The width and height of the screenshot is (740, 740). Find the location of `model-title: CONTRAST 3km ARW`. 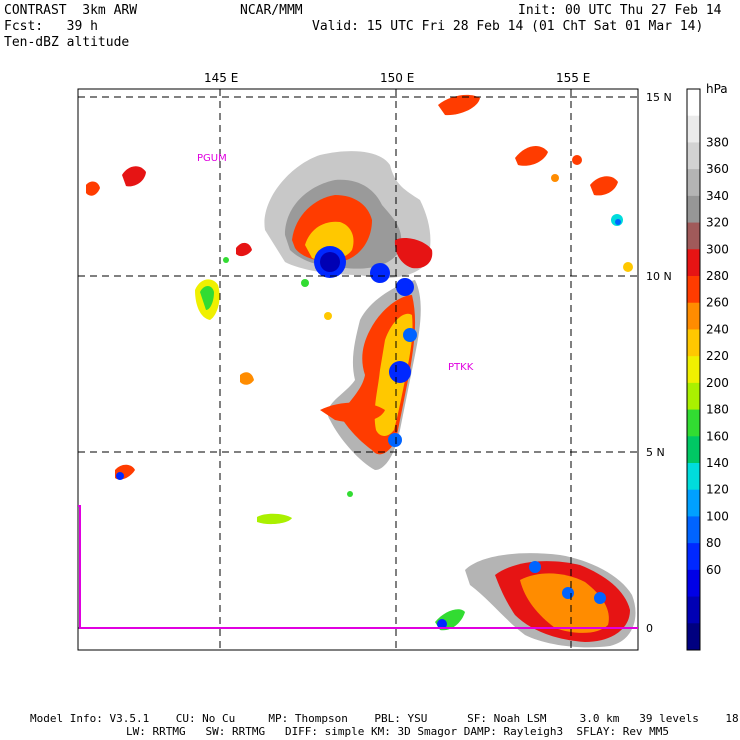

model-title: CONTRAST 3km ARW is located at coordinates (71, 10).